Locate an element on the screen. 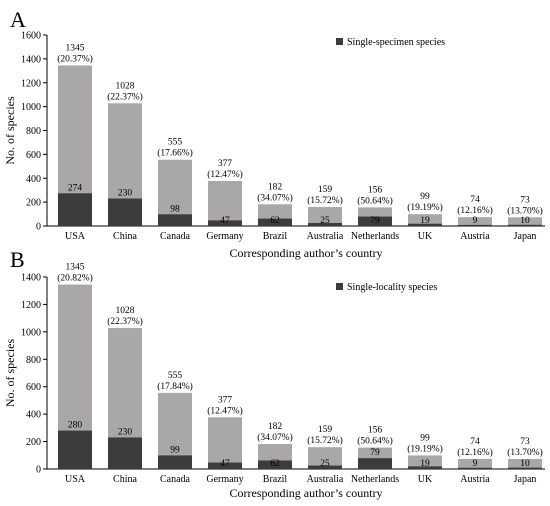 The image size is (550, 506). x-tick-label: Germany is located at coordinates (224, 479).